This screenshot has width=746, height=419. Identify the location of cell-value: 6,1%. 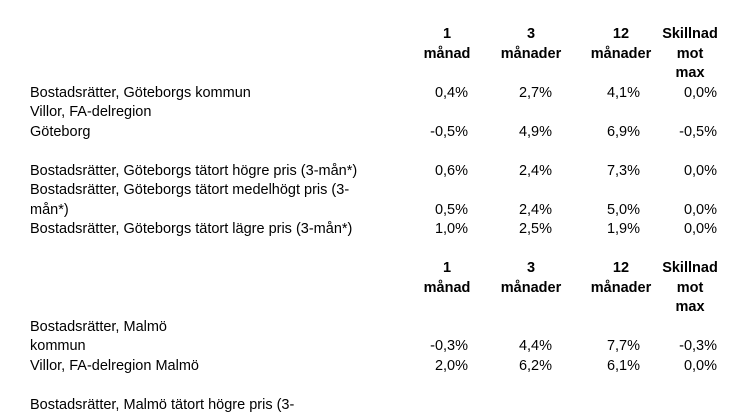
(623, 365).